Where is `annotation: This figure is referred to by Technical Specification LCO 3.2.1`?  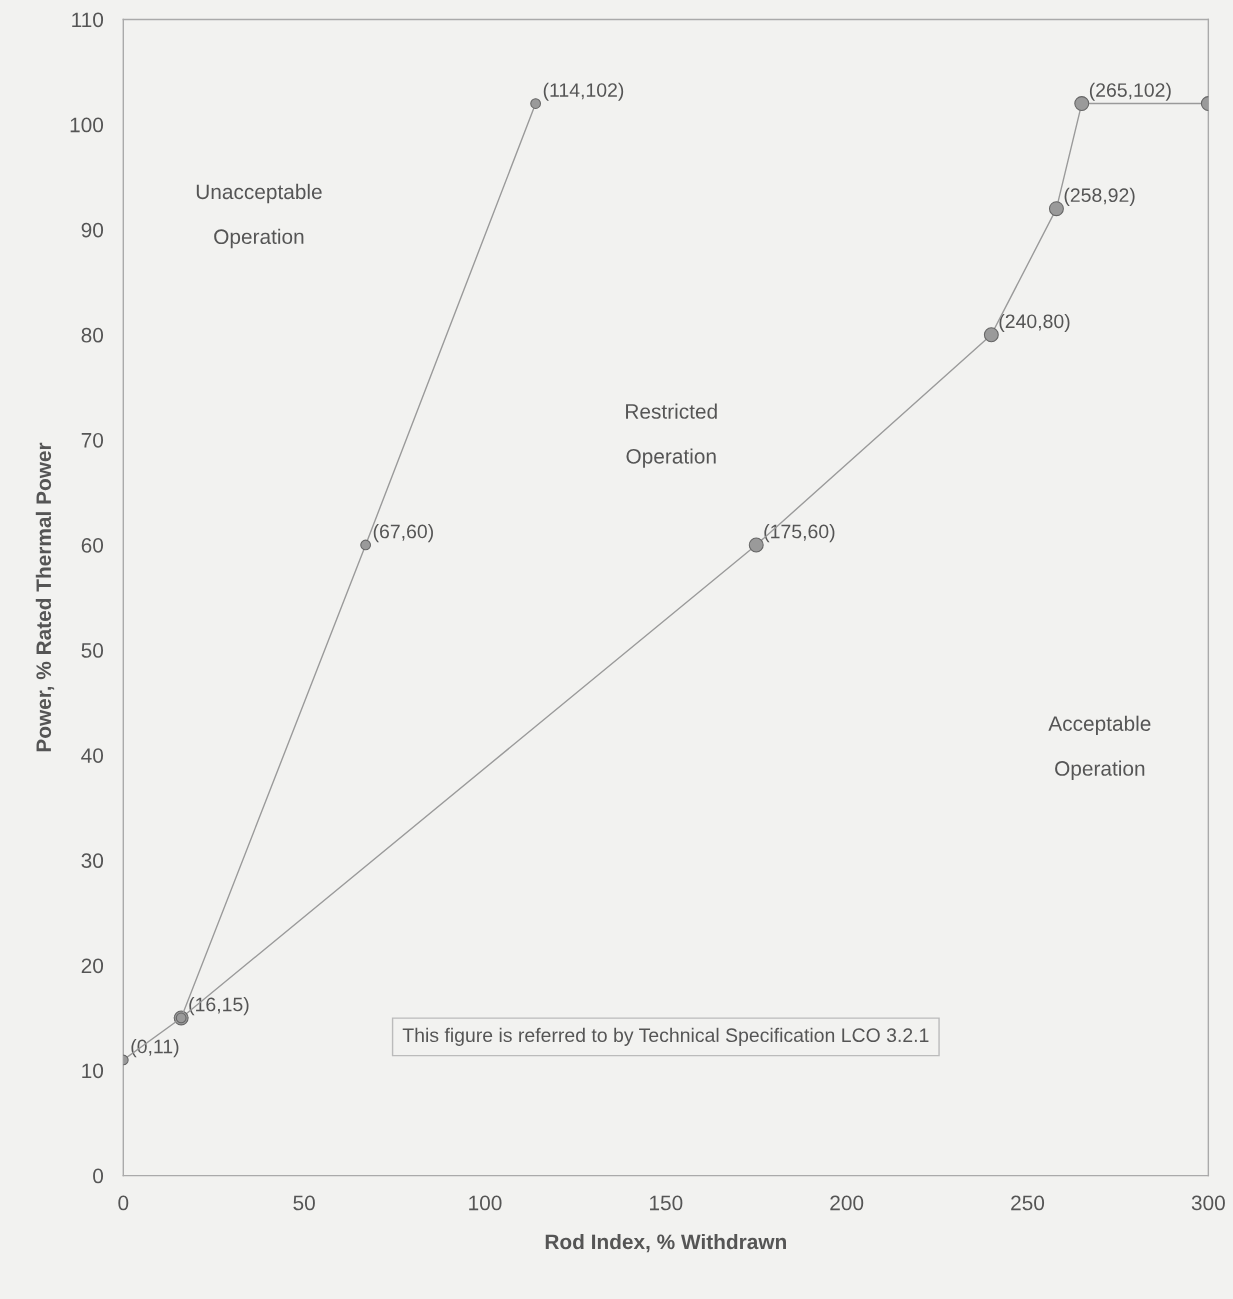 annotation: This figure is referred to by Technical Specification LCO 3.2.1 is located at coordinates (665, 1036).